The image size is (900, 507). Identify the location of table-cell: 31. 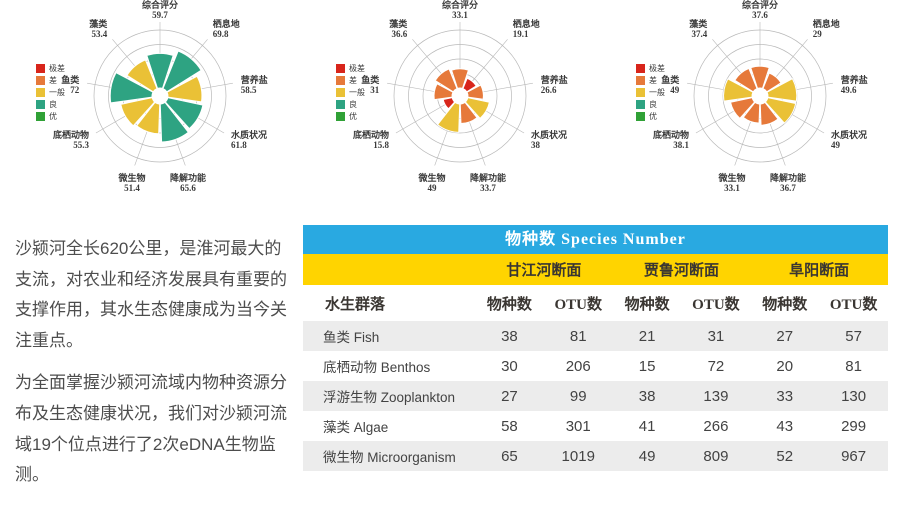
(716, 336).